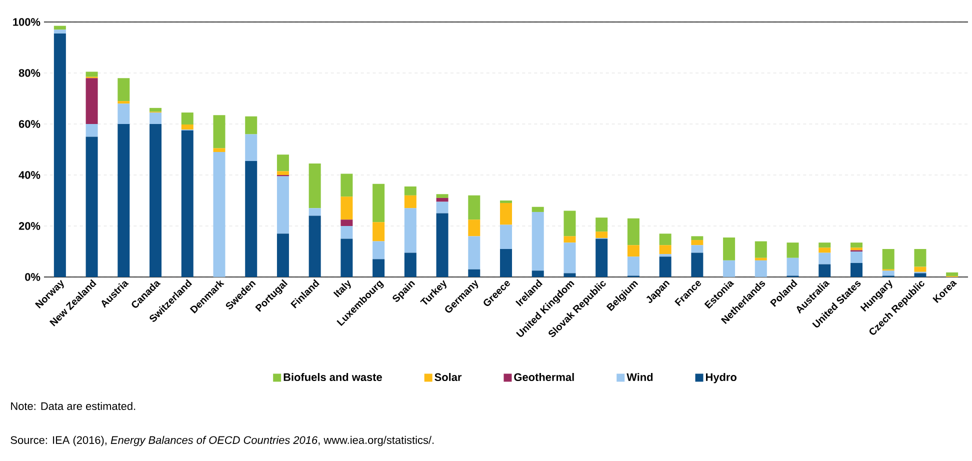 The width and height of the screenshot is (972, 461). Describe the element at coordinates (544, 377) in the screenshot. I see `legend-label: Geothermal` at that location.